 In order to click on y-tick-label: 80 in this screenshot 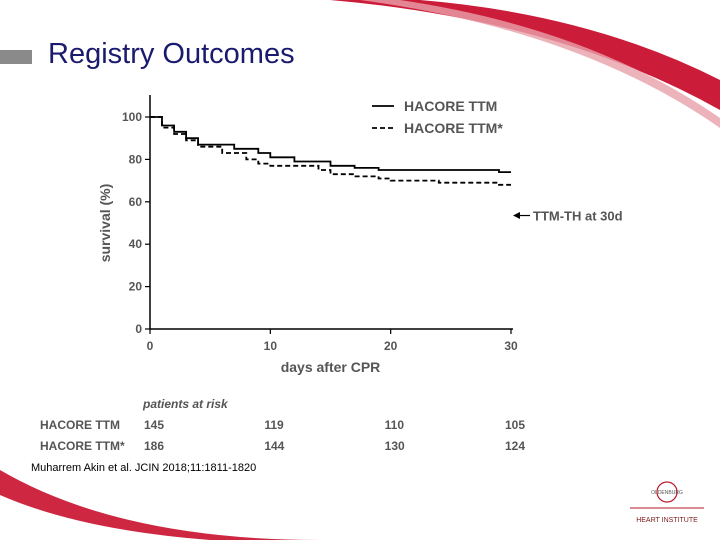, I will do `click(136, 159)`.